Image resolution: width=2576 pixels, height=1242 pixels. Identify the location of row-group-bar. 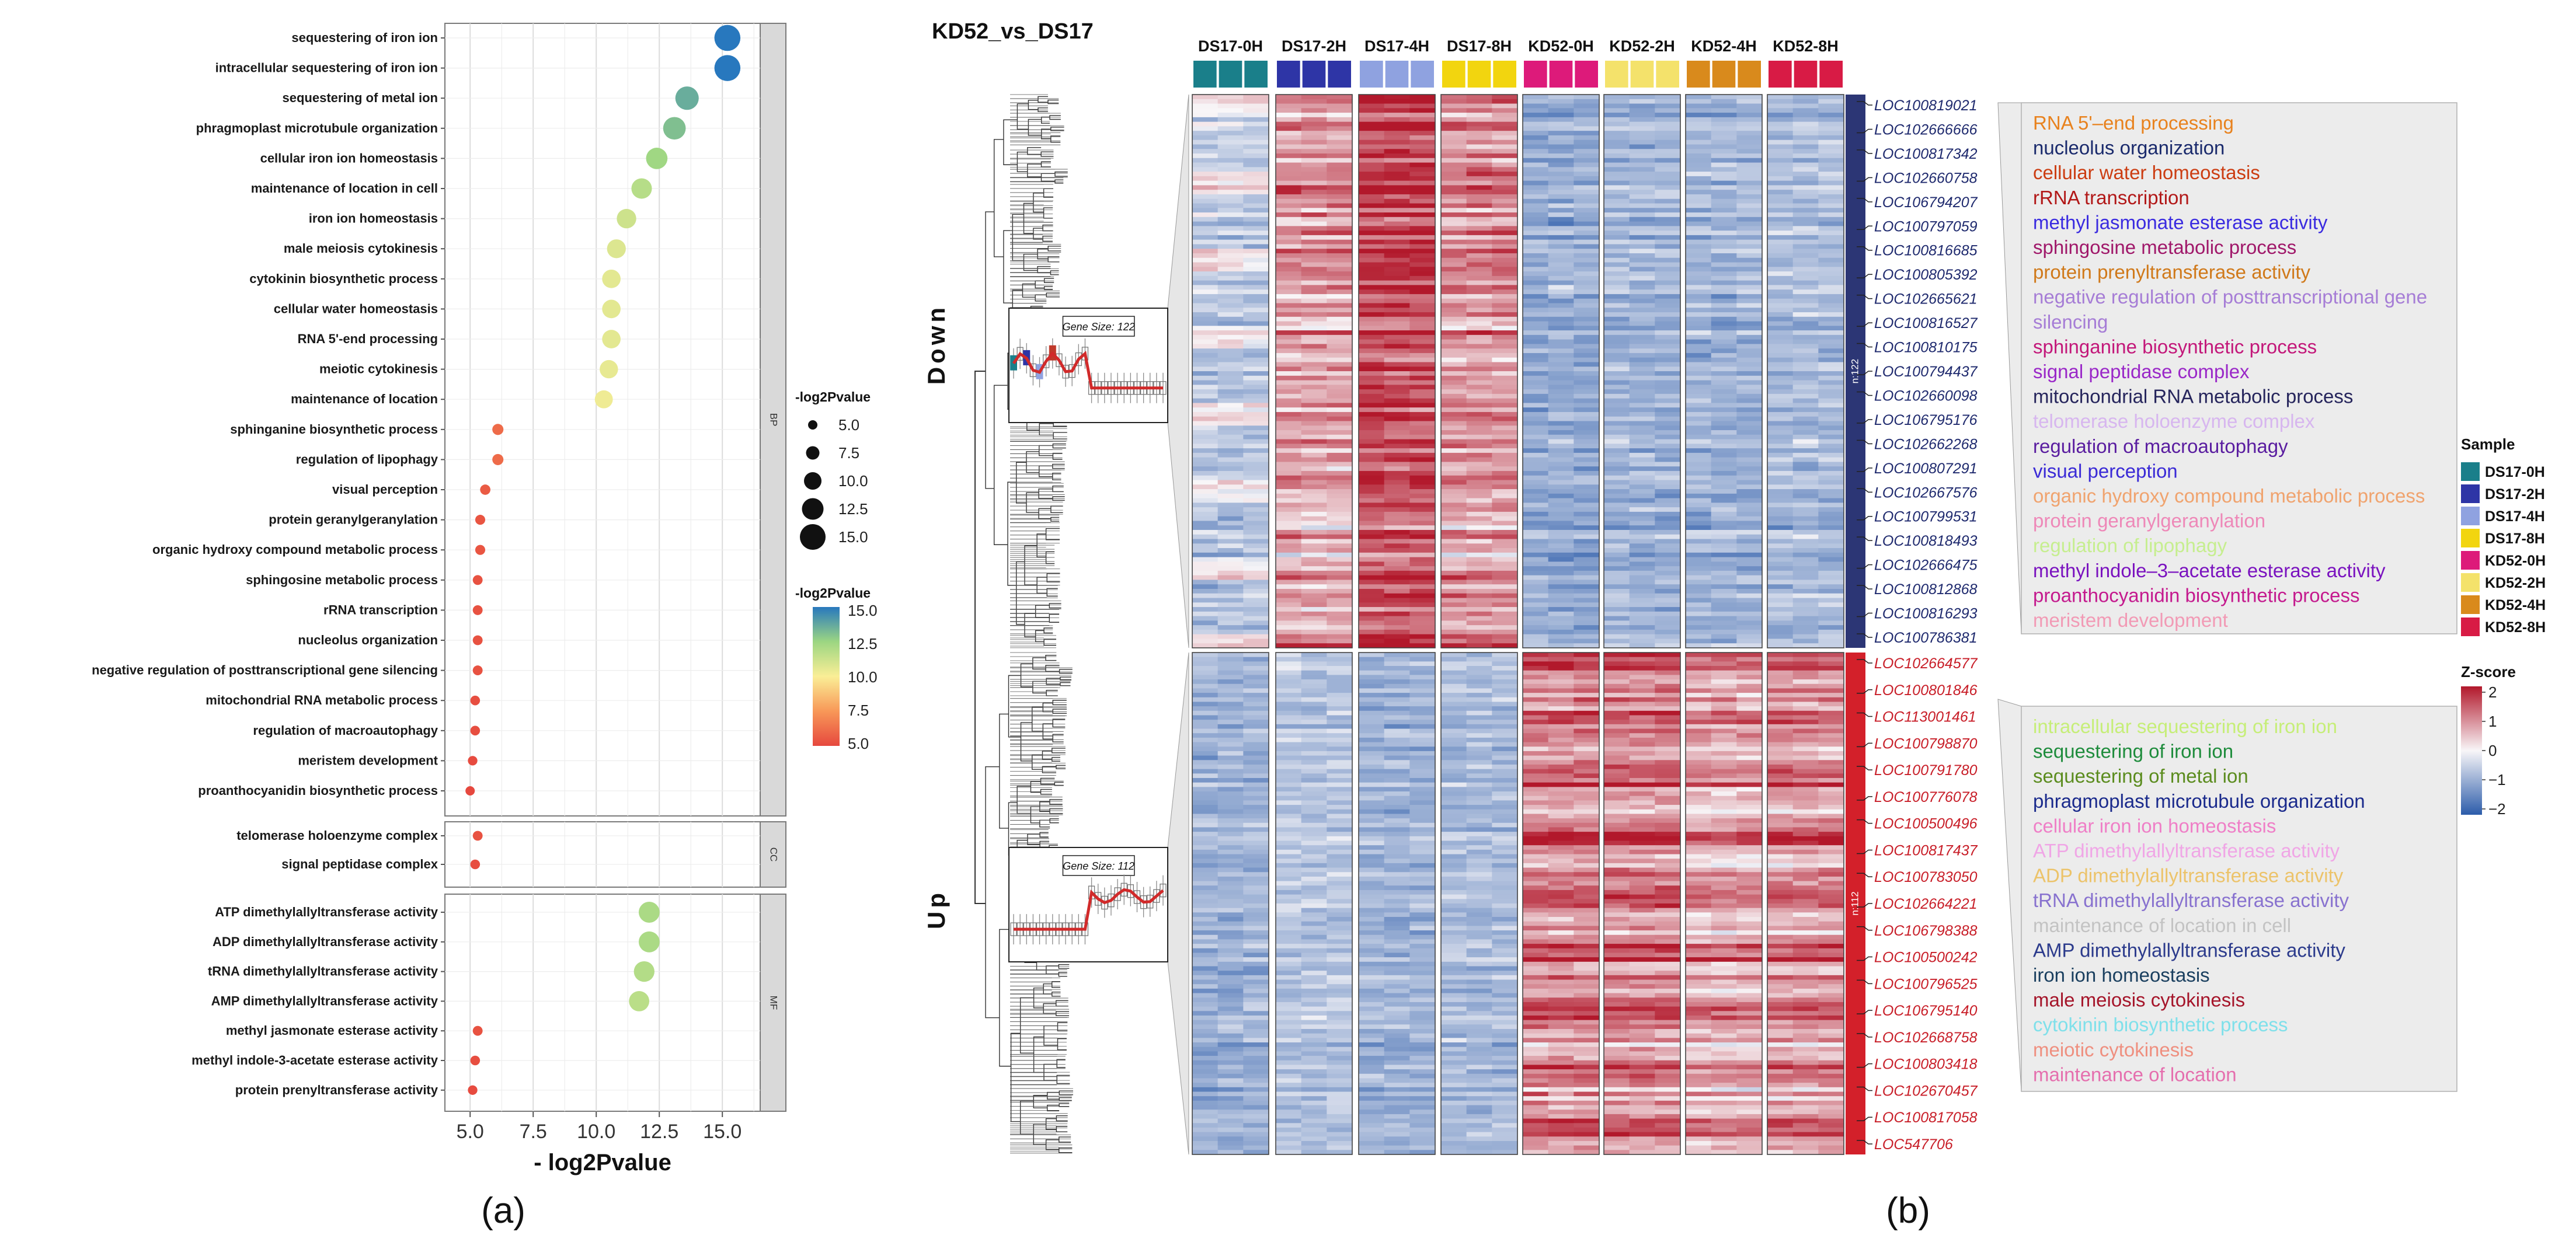
(1855, 372).